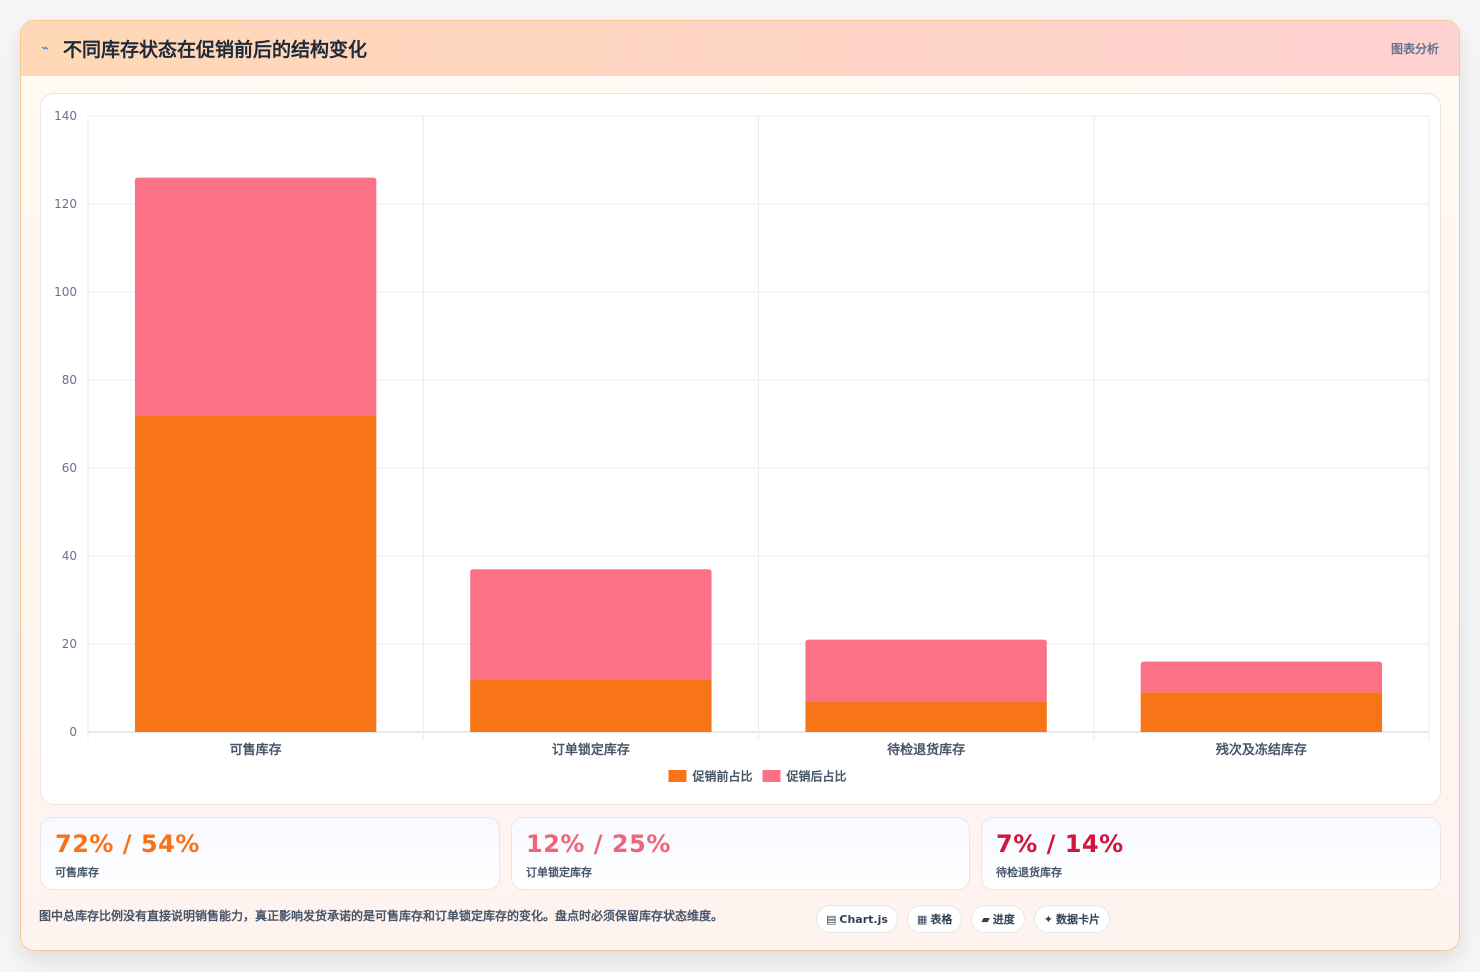 The height and width of the screenshot is (972, 1480). What do you see at coordinates (1029, 872) in the screenshot?
I see `stat-label: 待检退货库存` at bounding box center [1029, 872].